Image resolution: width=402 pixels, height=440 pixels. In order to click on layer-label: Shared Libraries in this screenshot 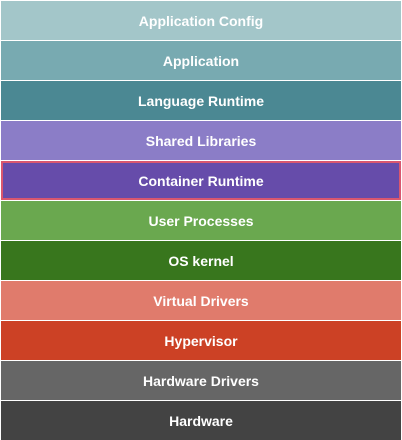, I will do `click(201, 140)`.